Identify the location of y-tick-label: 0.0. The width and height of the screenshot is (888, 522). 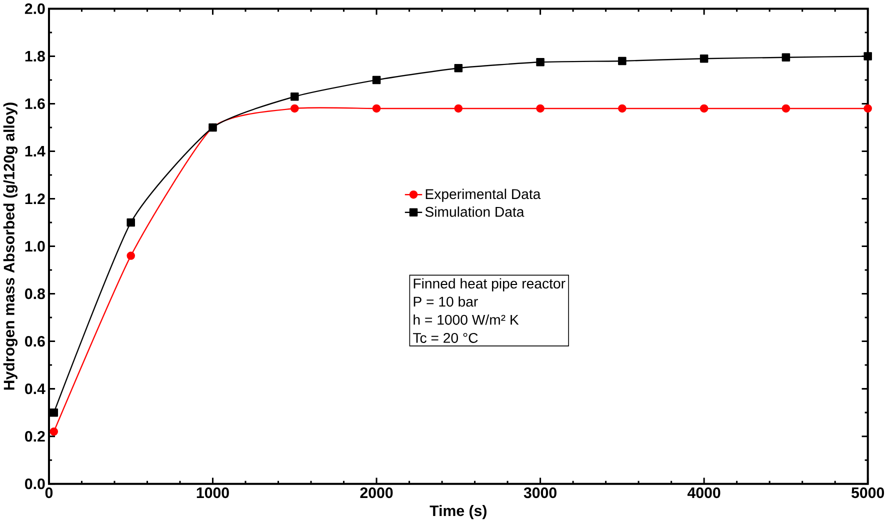
(35, 483).